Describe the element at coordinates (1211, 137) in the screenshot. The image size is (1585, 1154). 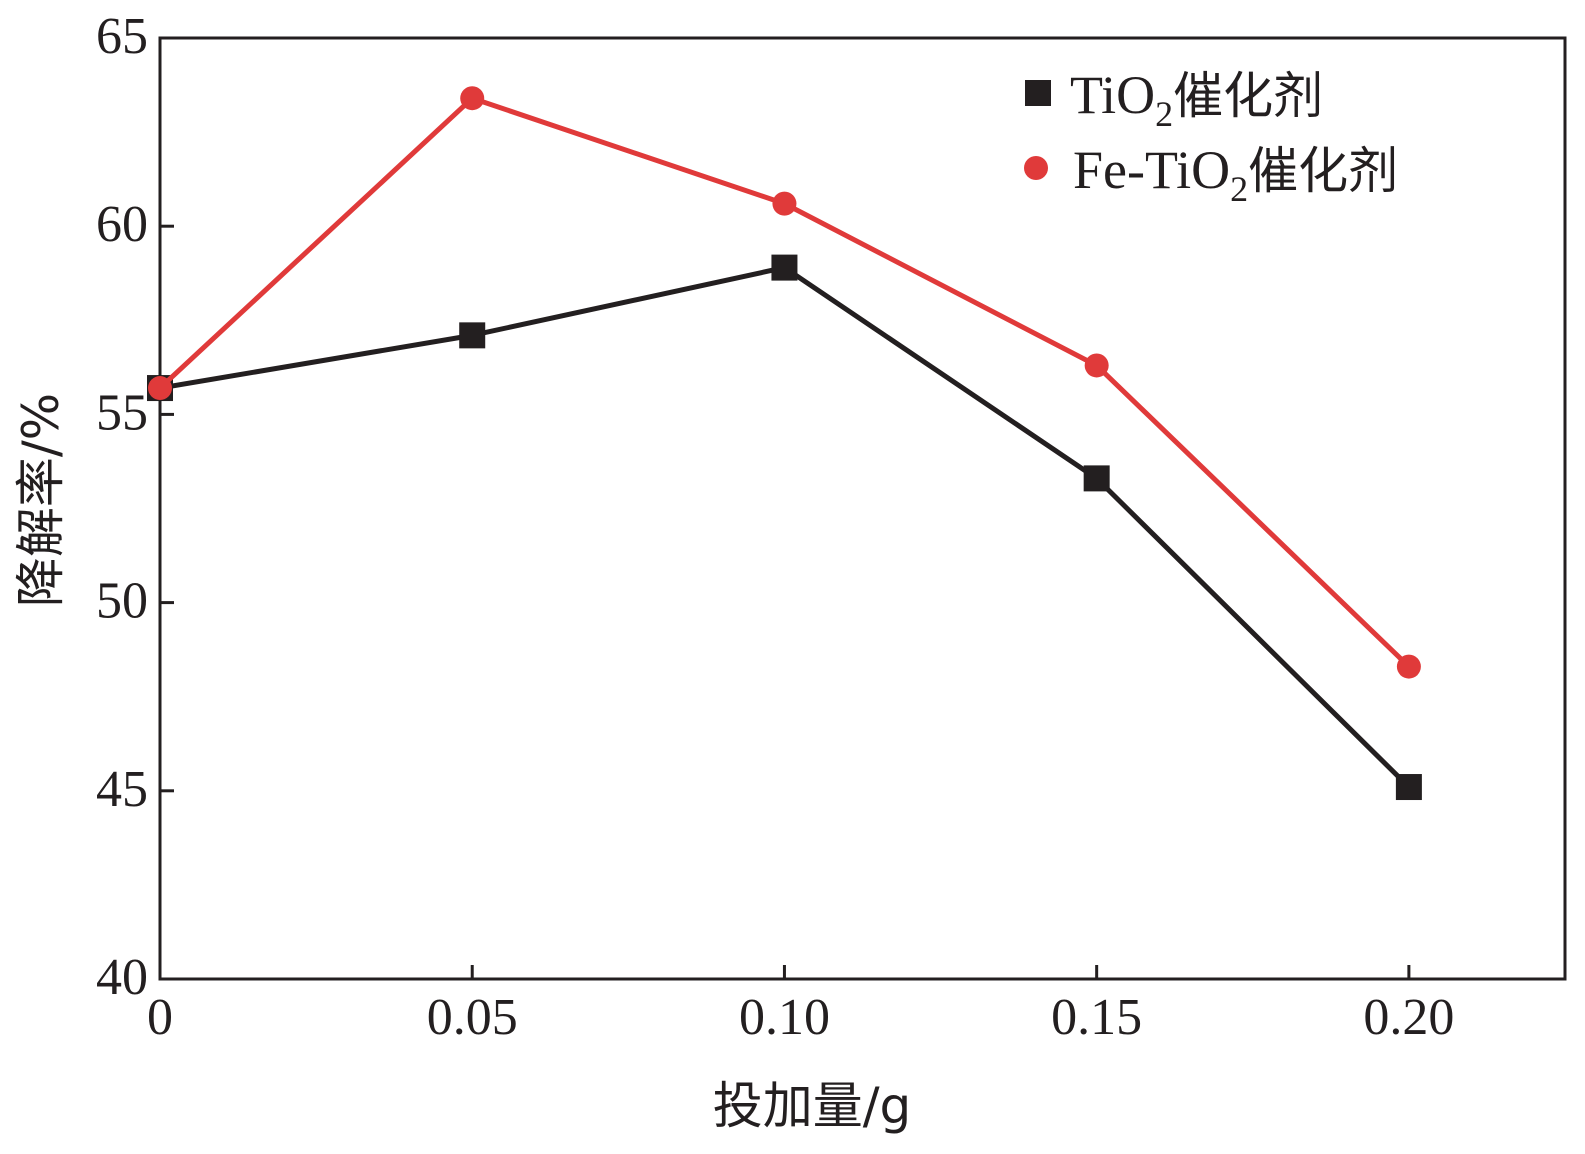
I see `legend: TiO2催化剂 Fe-TiO2催化剂` at that location.